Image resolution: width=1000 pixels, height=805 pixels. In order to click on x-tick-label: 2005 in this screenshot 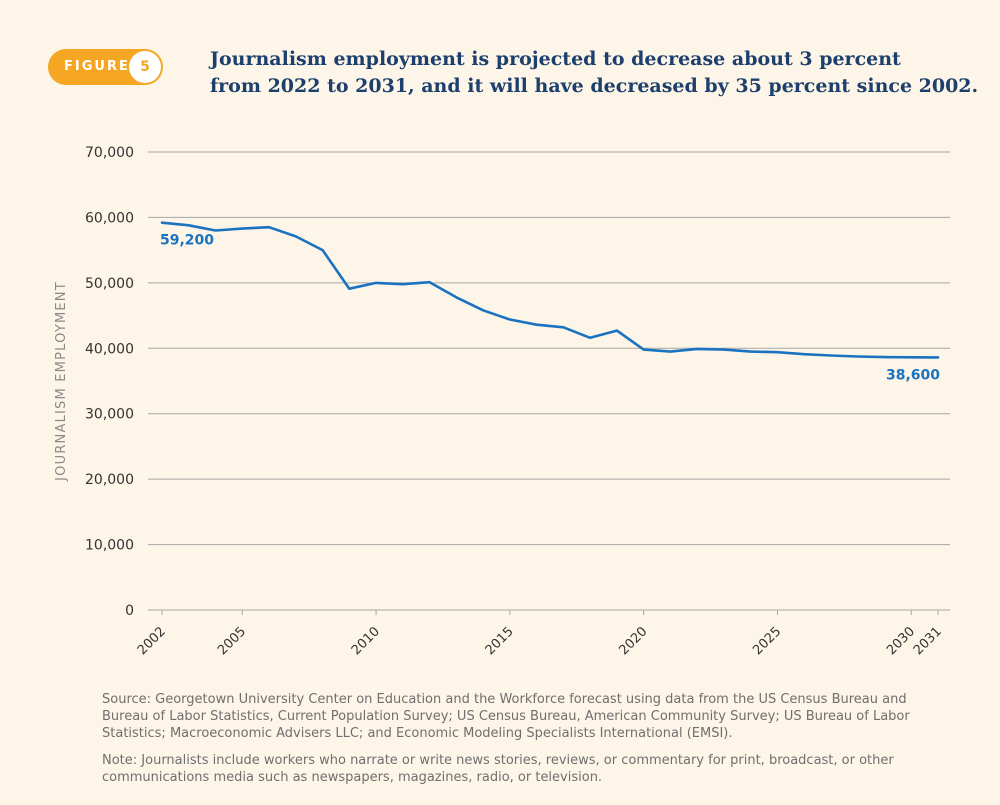, I will do `click(232, 641)`.